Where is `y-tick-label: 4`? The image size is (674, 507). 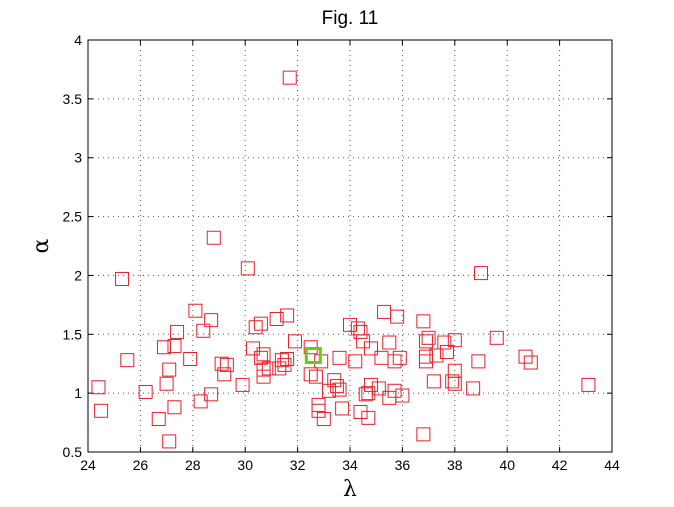
y-tick-label: 4 is located at coordinates (78, 40).